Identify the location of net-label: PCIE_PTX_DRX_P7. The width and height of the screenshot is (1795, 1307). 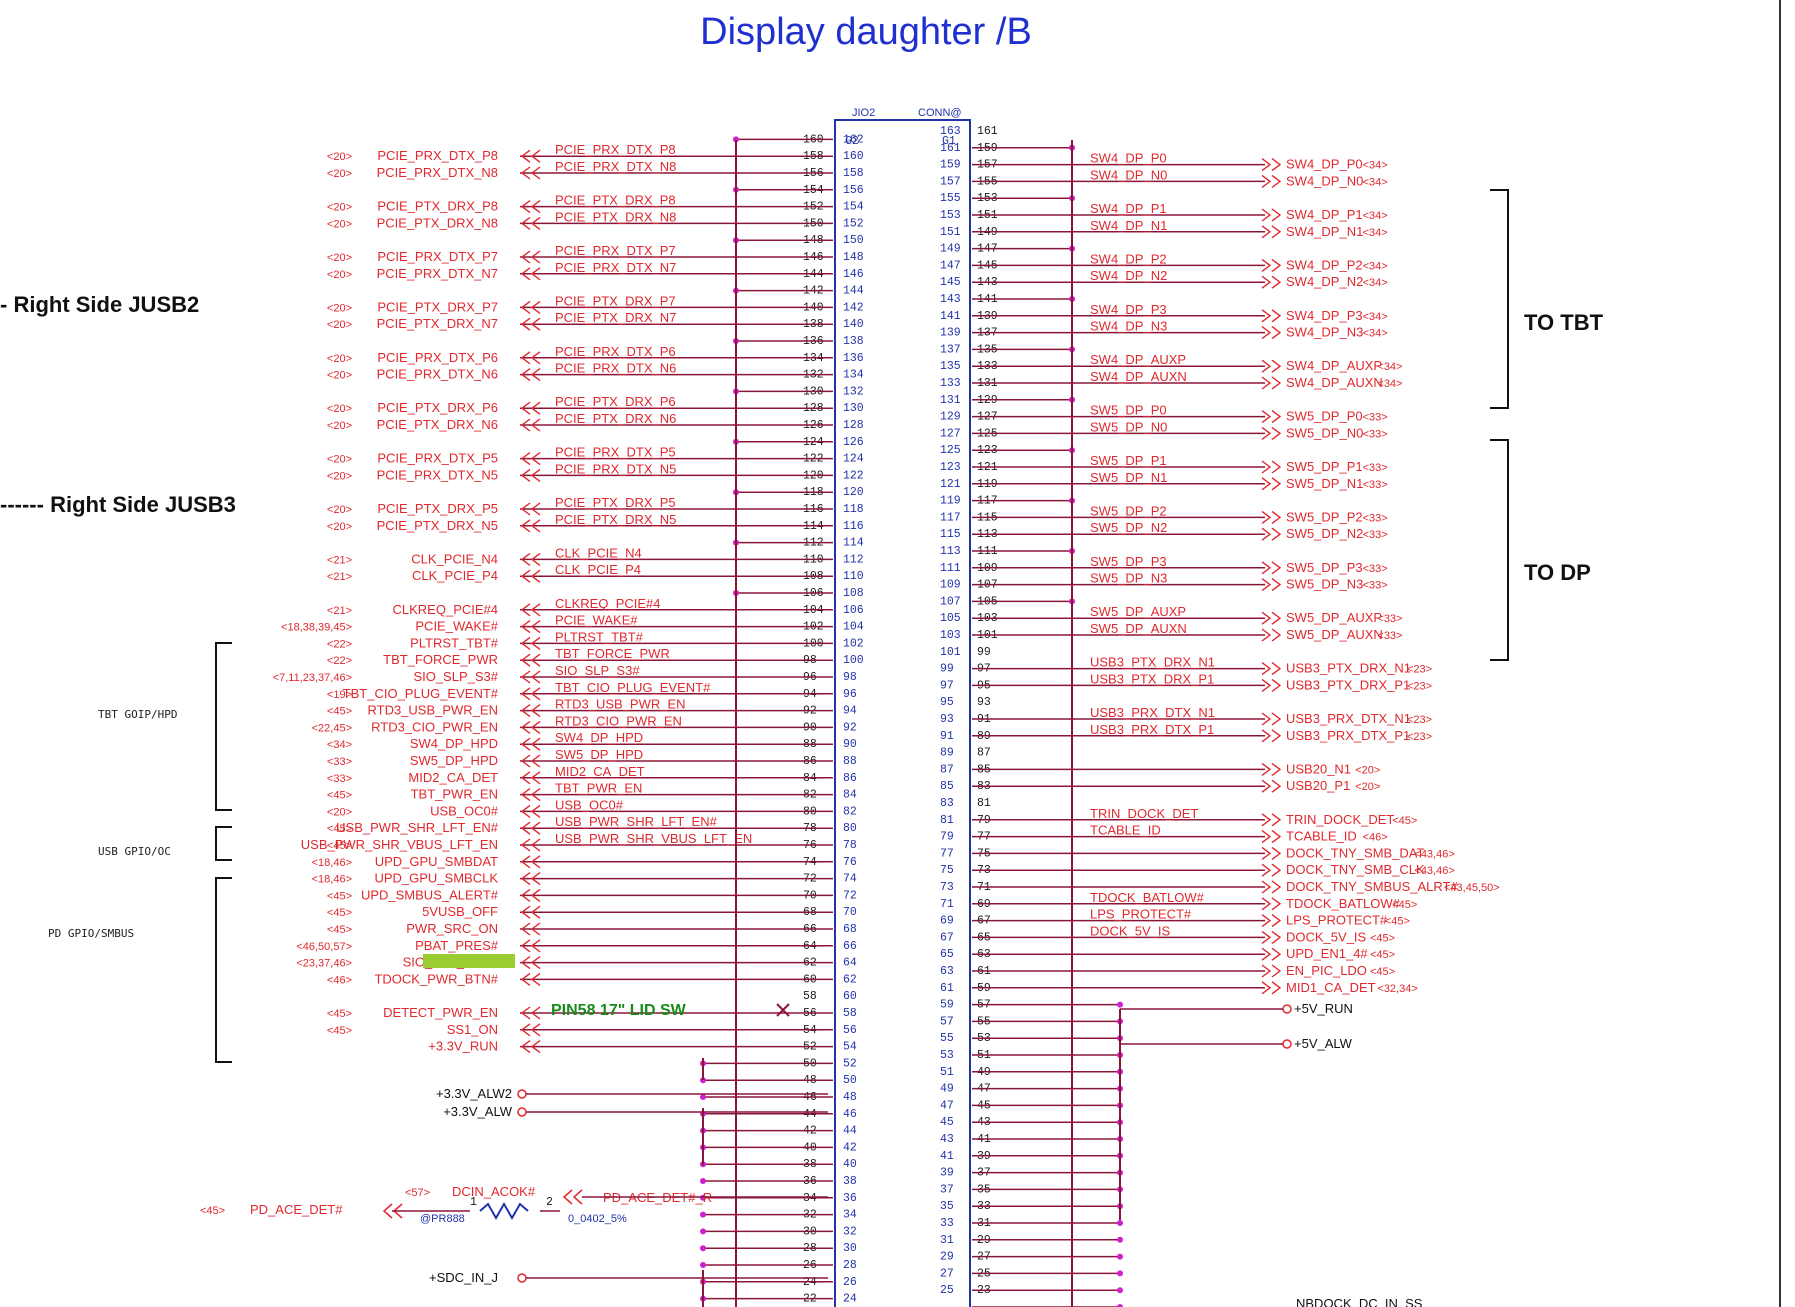
(437, 306).